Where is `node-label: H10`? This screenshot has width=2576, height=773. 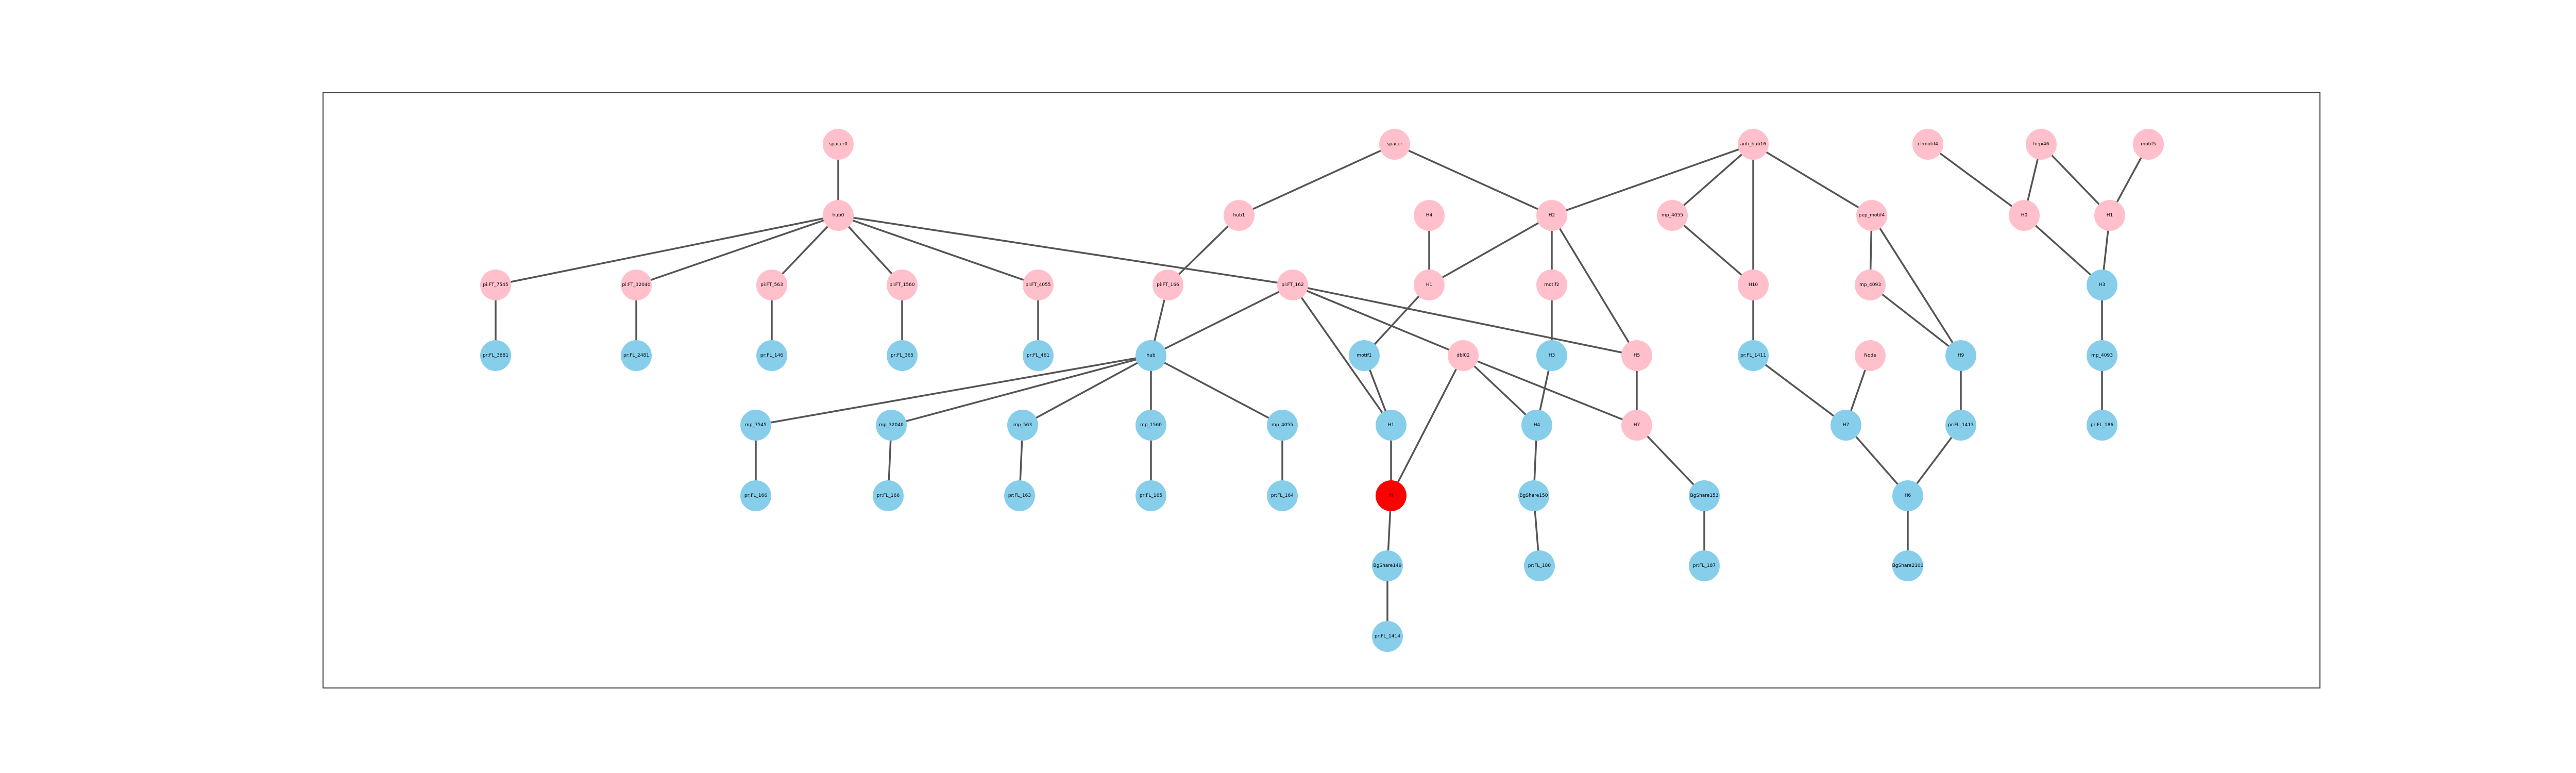 node-label: H10 is located at coordinates (1754, 285).